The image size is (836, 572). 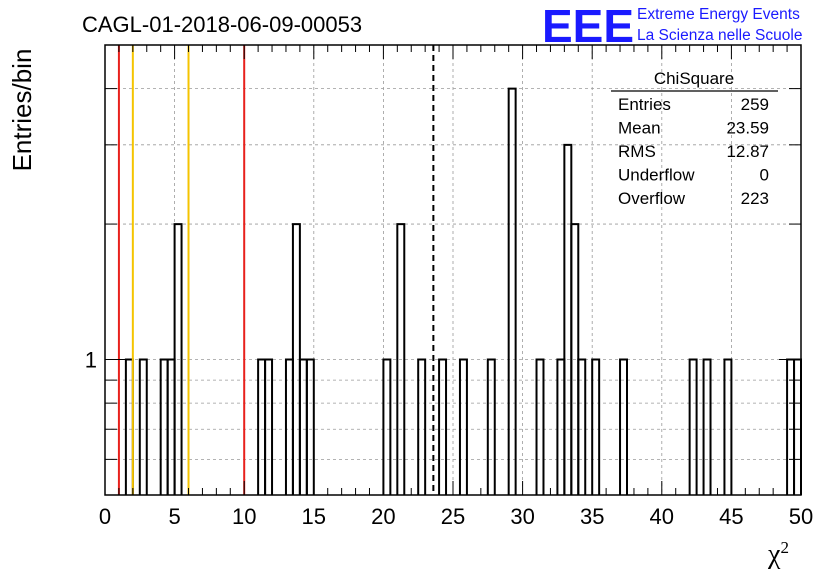 What do you see at coordinates (747, 151) in the screenshot?
I see `stats-value: 12.87` at bounding box center [747, 151].